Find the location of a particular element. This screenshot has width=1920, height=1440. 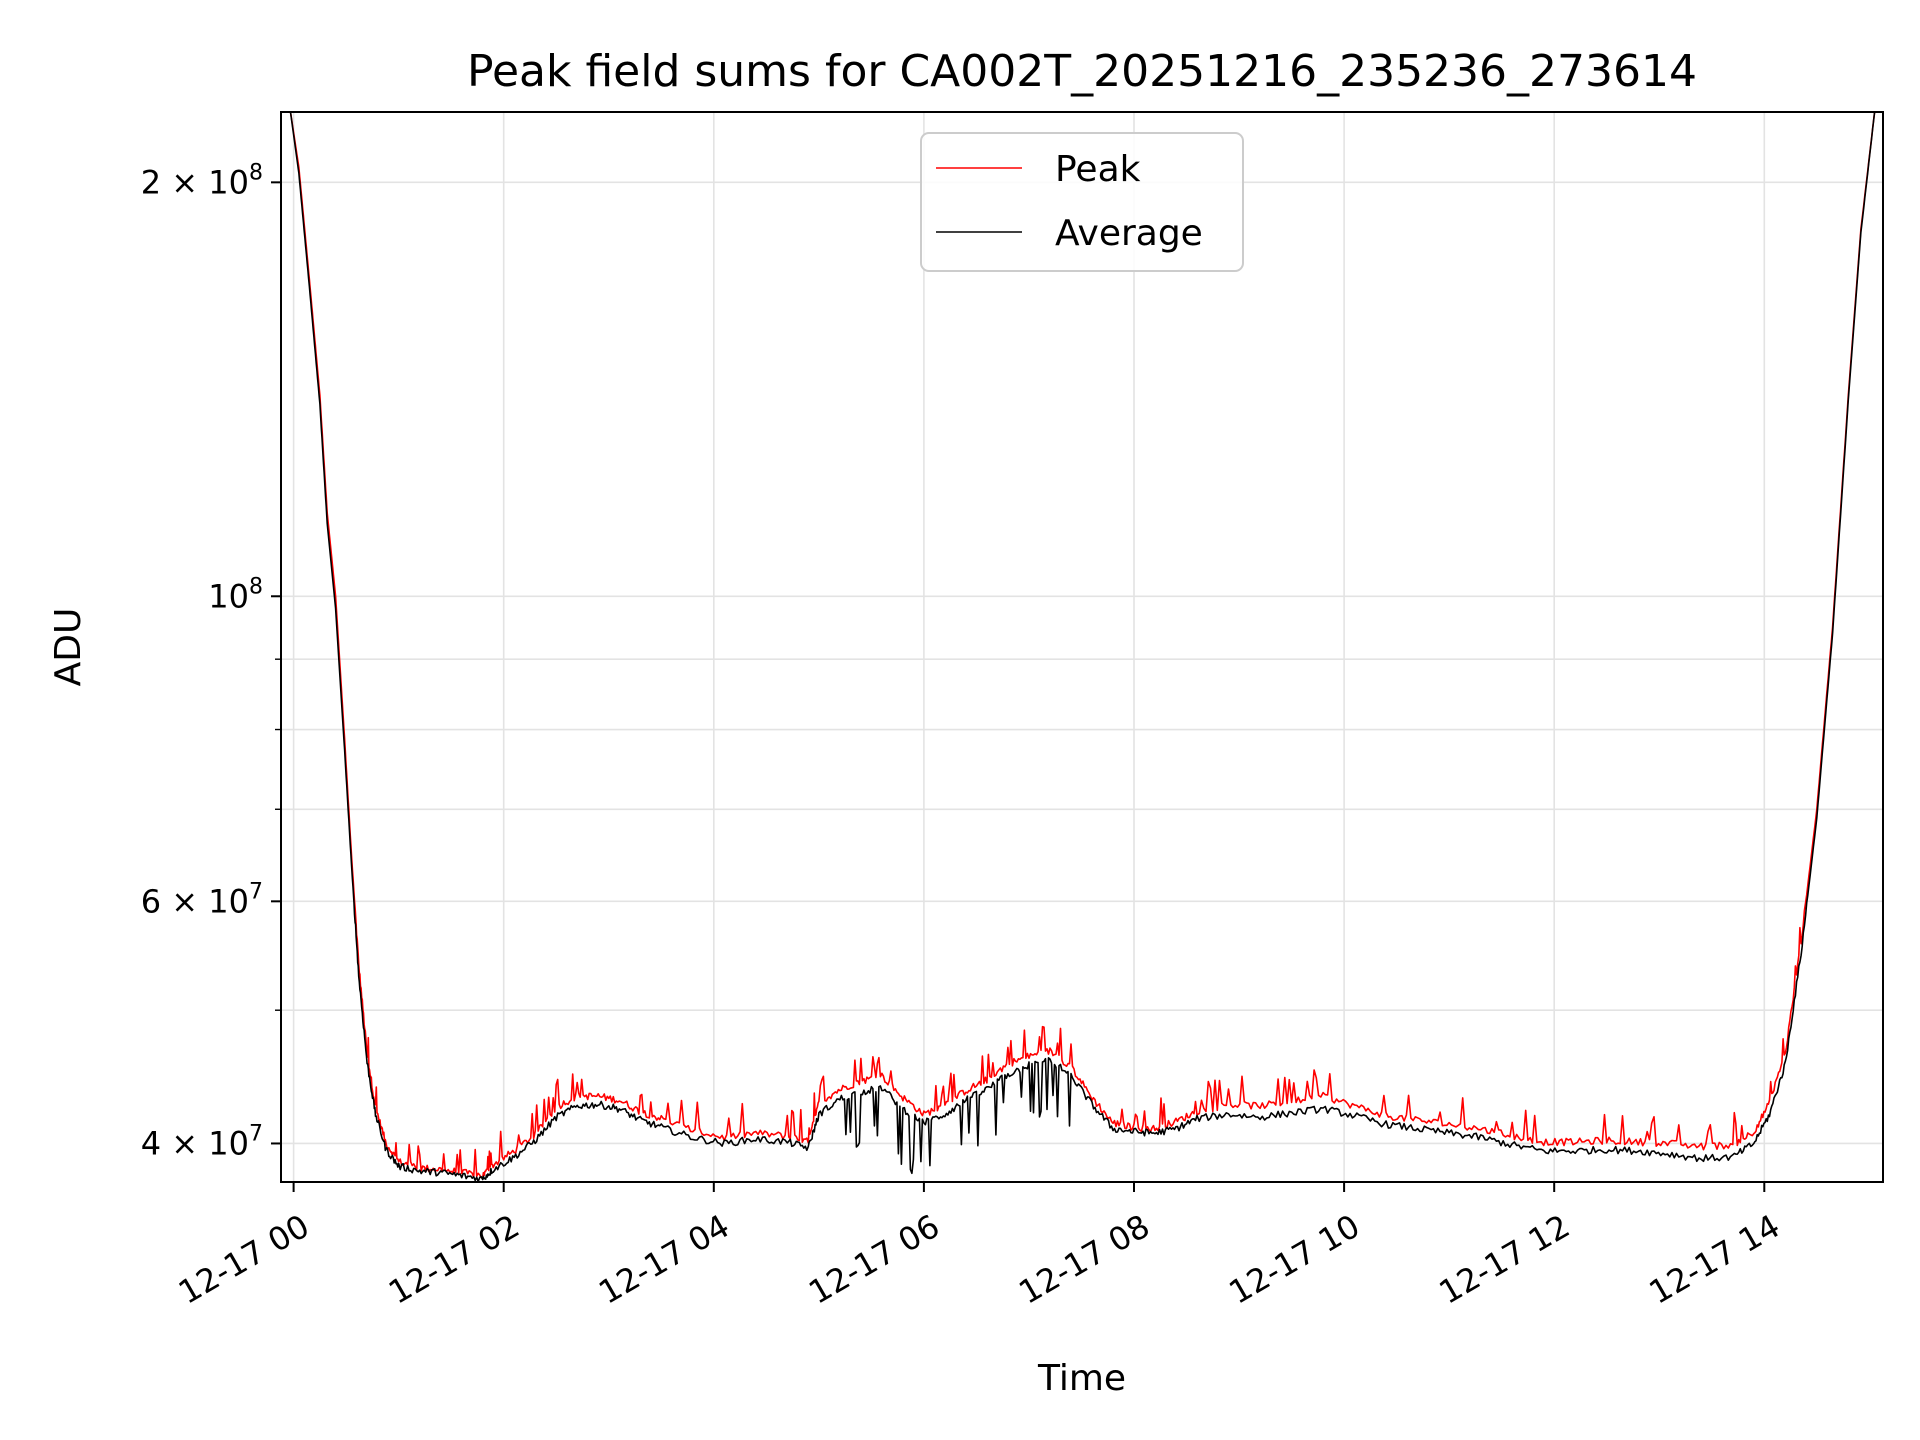

y-tick-label: 6 × 107 is located at coordinates (202, 899).